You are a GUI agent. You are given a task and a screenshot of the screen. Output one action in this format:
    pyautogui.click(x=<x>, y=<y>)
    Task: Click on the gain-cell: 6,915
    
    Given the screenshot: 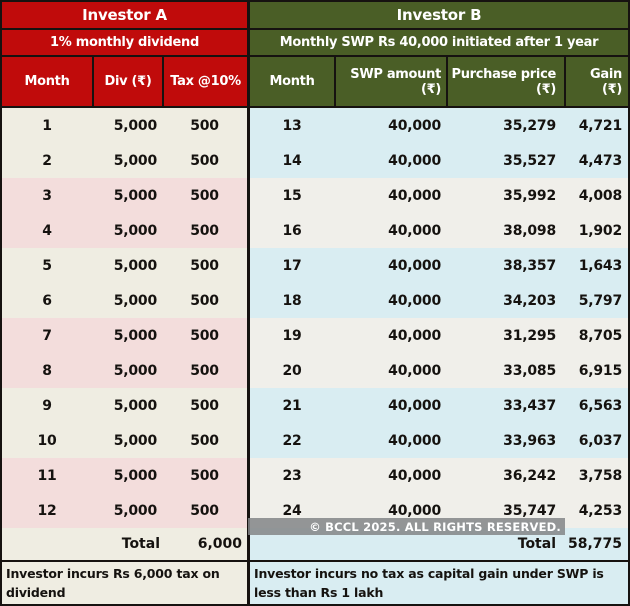 What is the action you would take?
    pyautogui.click(x=600, y=370)
    